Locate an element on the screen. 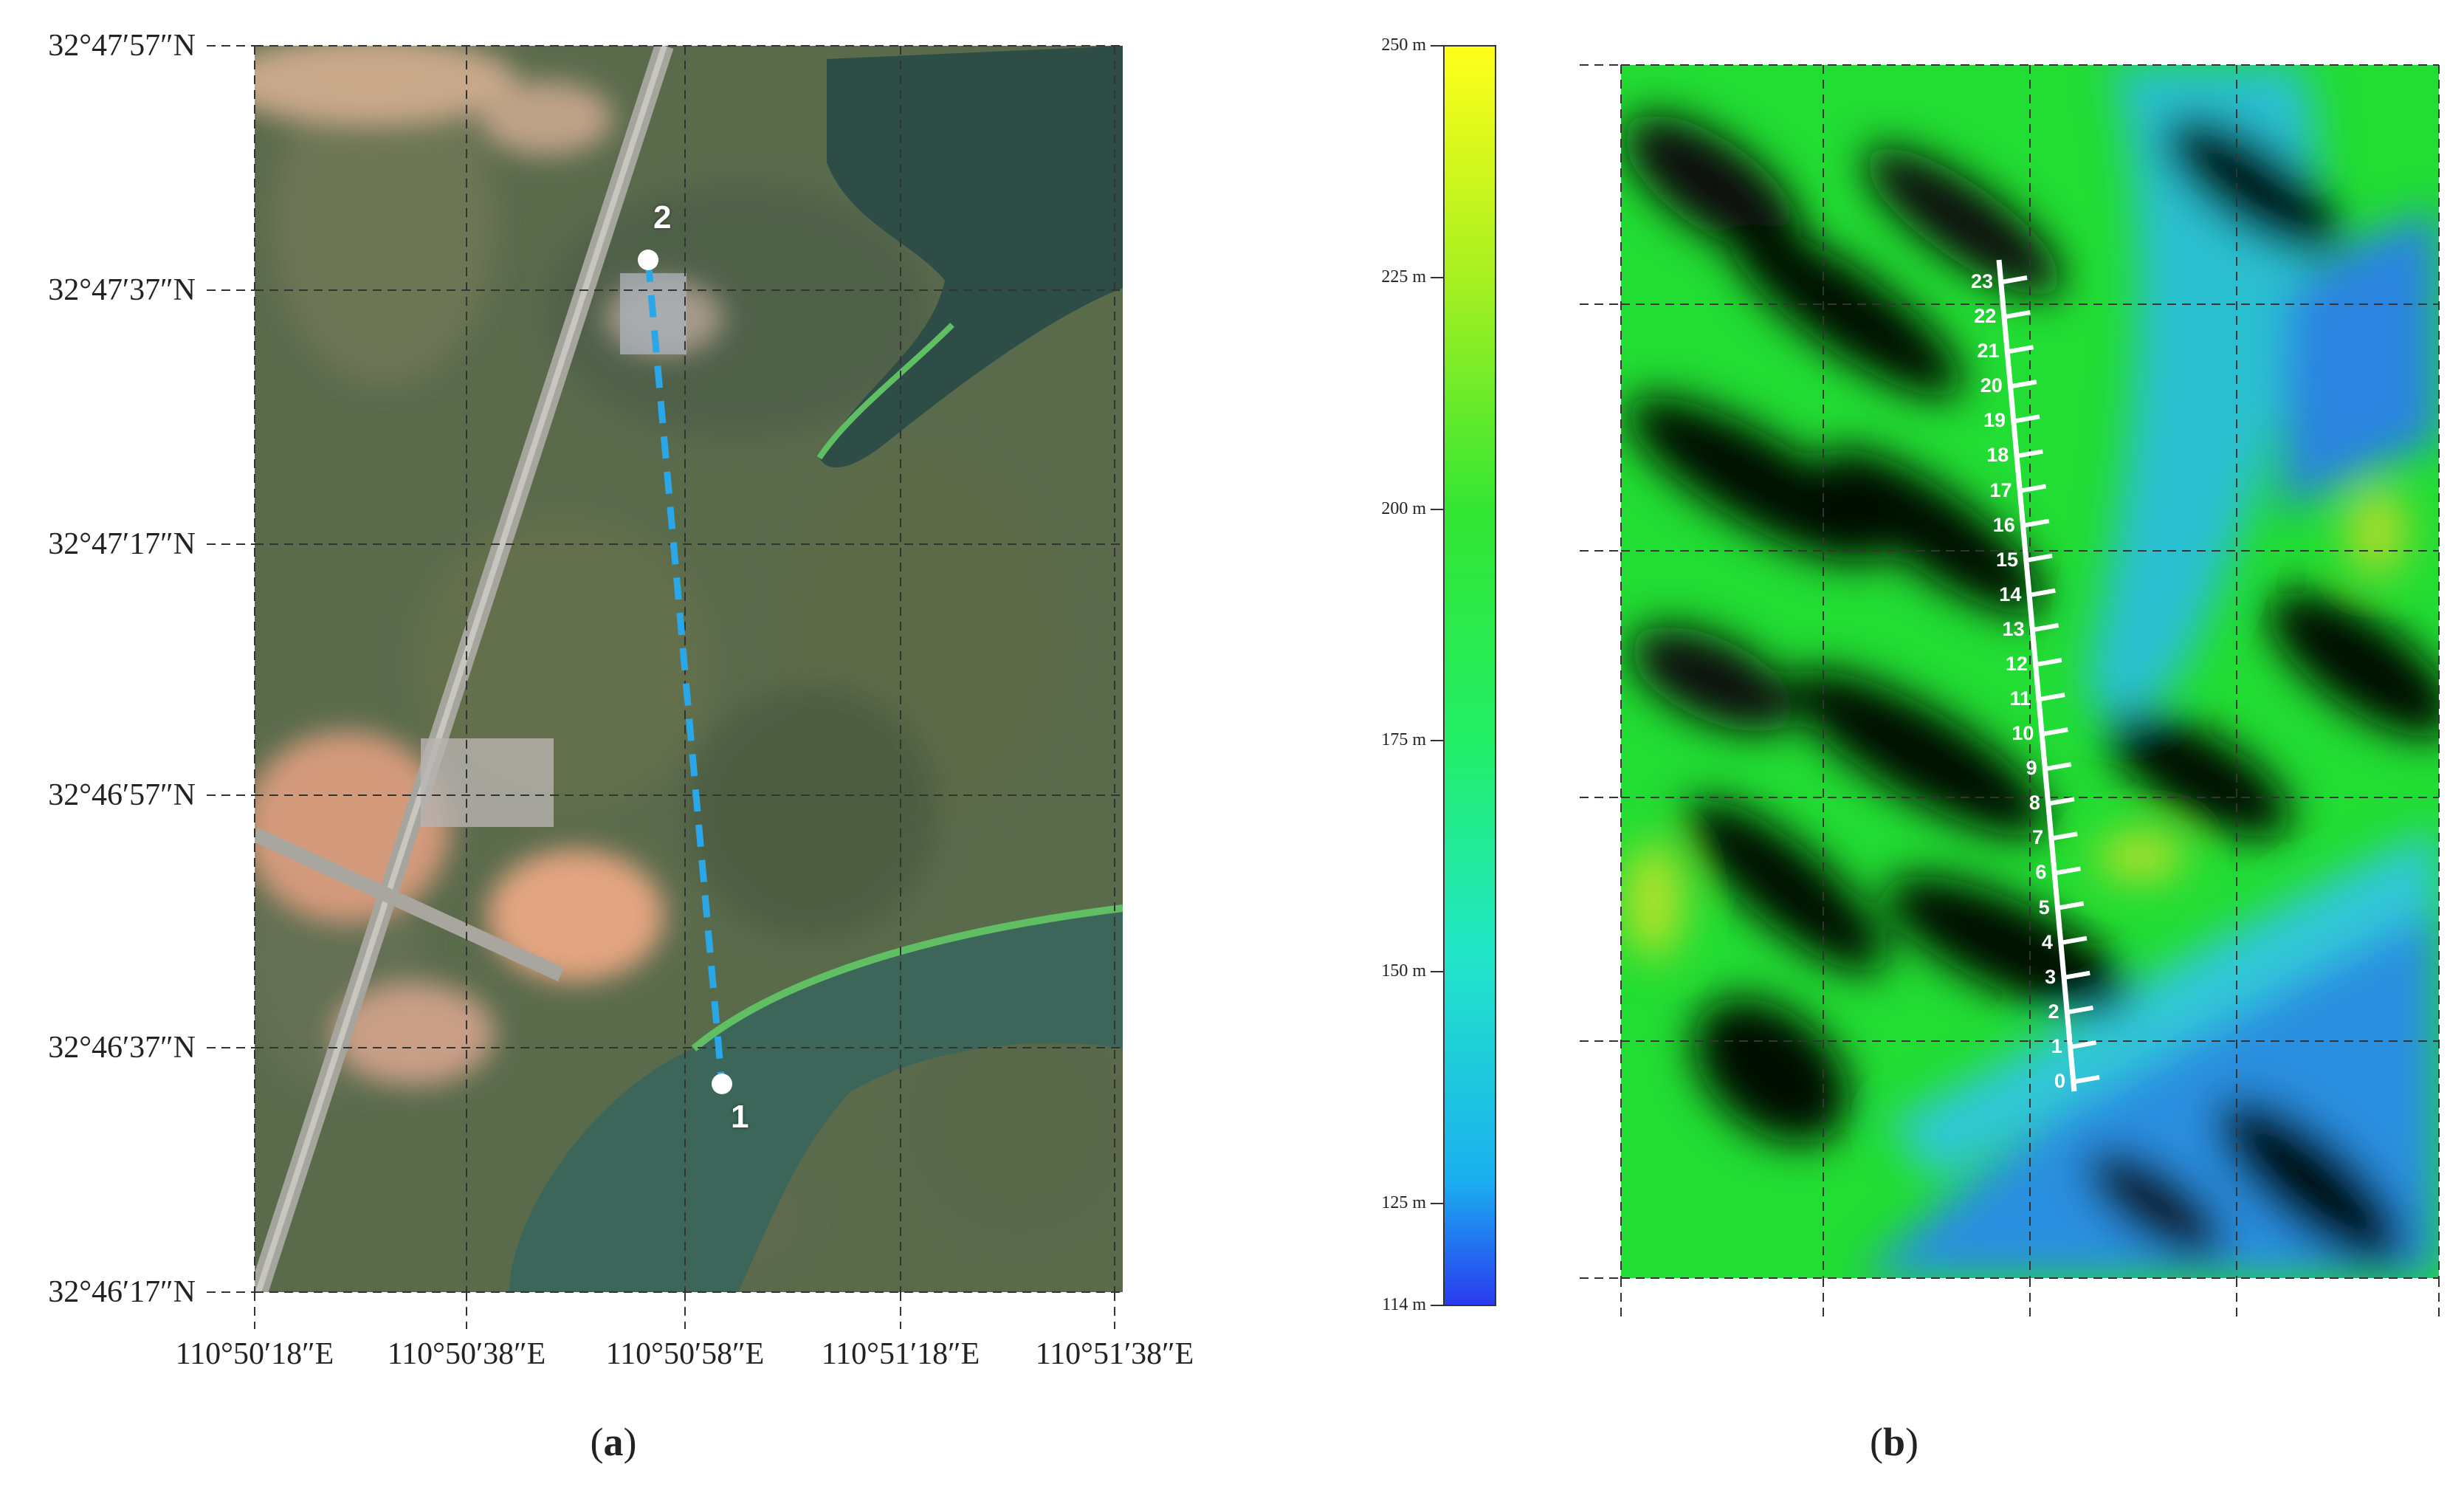  scale-label: 12 is located at coordinates (2016, 663).